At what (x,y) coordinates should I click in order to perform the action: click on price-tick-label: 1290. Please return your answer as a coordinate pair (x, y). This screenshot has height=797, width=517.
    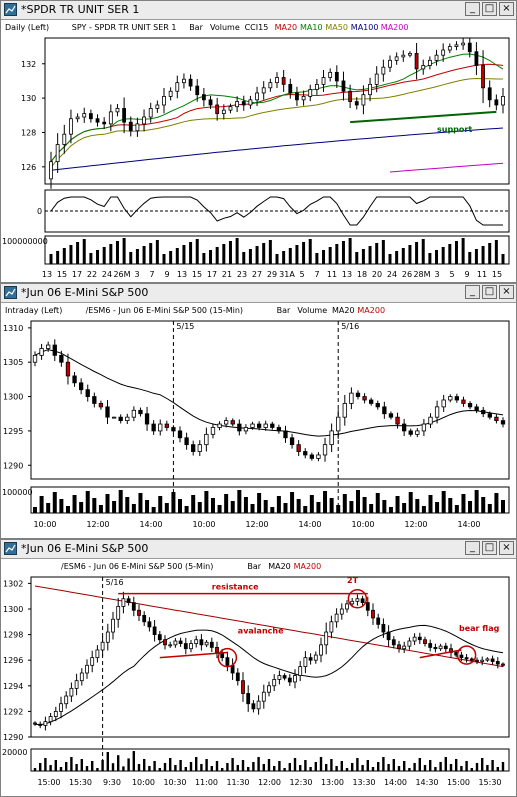
    Looking at the image, I should click on (13, 465).